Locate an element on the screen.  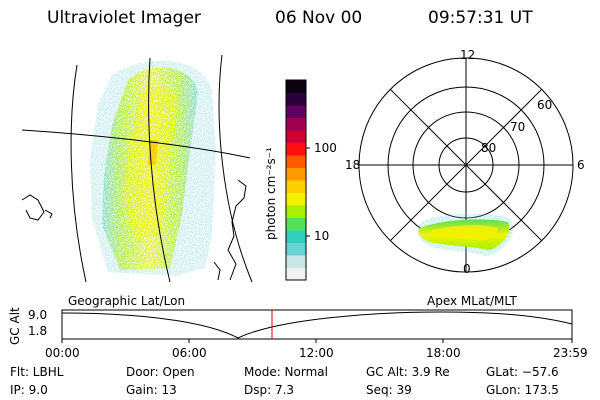
gain-info: Gain: 13 is located at coordinates (151, 390).